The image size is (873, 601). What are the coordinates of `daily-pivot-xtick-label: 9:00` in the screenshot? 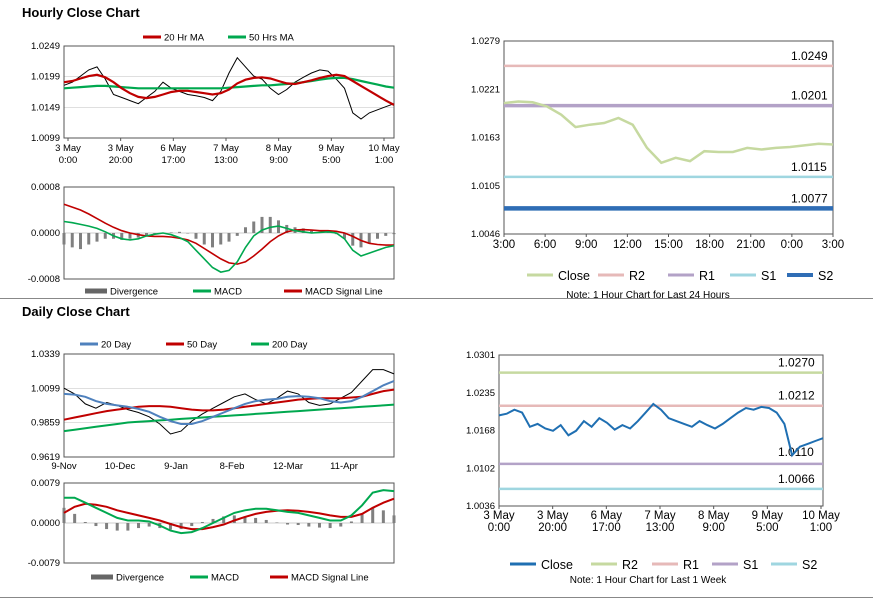 It's located at (713, 528).